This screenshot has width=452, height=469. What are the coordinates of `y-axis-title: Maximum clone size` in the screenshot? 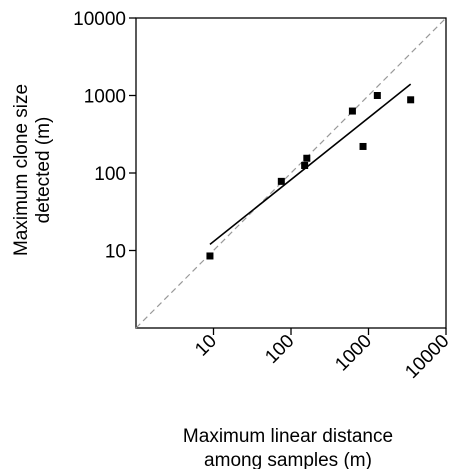 It's located at (21, 170).